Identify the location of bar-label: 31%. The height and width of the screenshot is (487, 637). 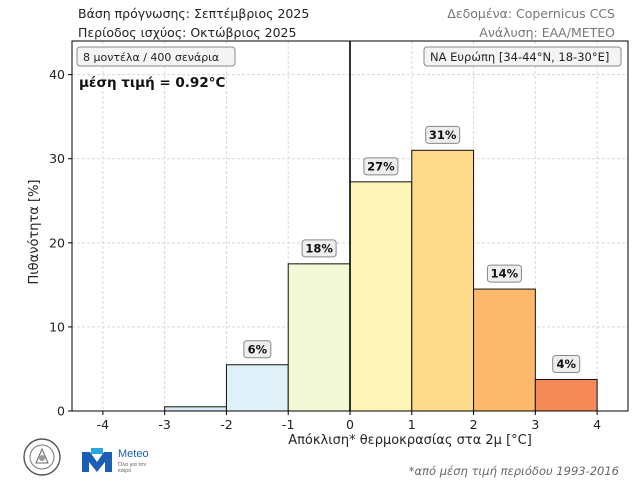
(443, 135).